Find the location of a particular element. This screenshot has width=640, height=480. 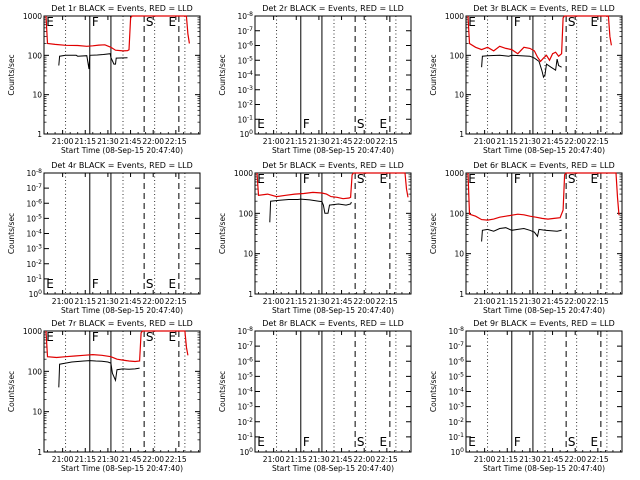

y-tick-label: 1 is located at coordinates (250, 294).